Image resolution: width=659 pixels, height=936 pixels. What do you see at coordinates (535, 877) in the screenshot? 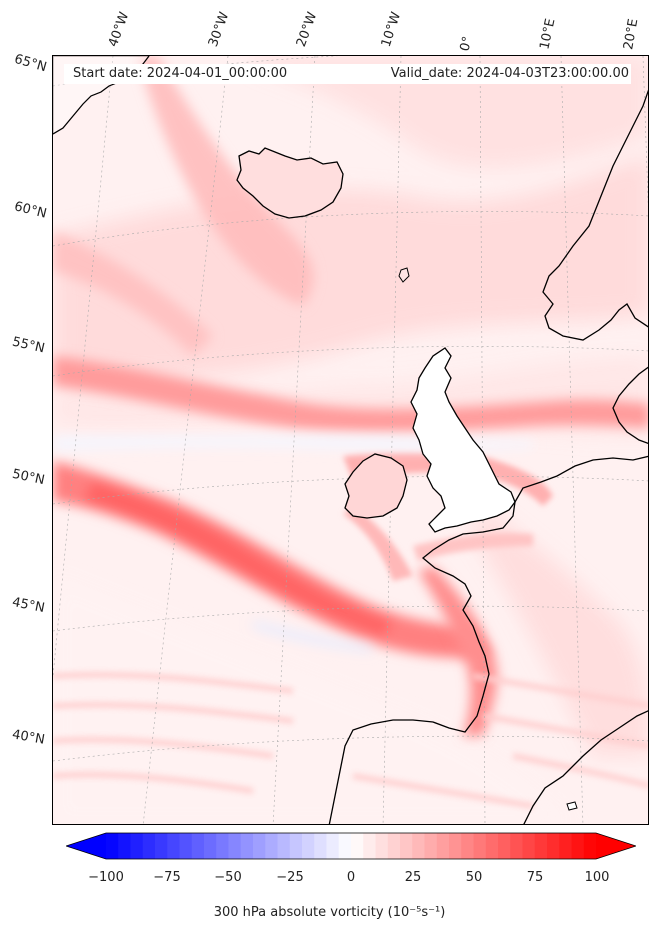
I see `colorbar-tick: 75` at bounding box center [535, 877].